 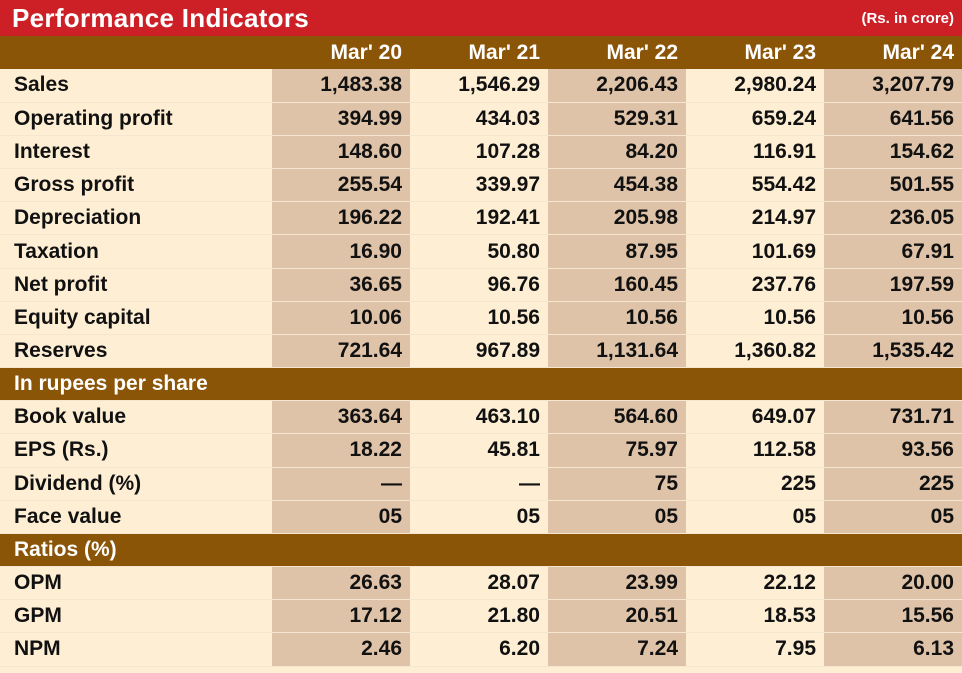 What do you see at coordinates (893, 450) in the screenshot?
I see `table-cell: 93.56` at bounding box center [893, 450].